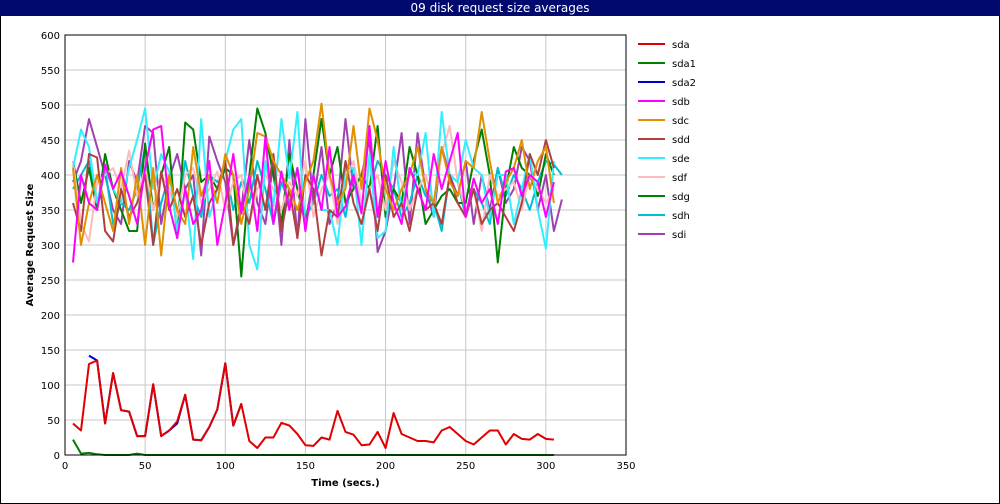 The height and width of the screenshot is (504, 1000). Describe the element at coordinates (680, 121) in the screenshot. I see `legend-label-sdc: sdc` at that location.